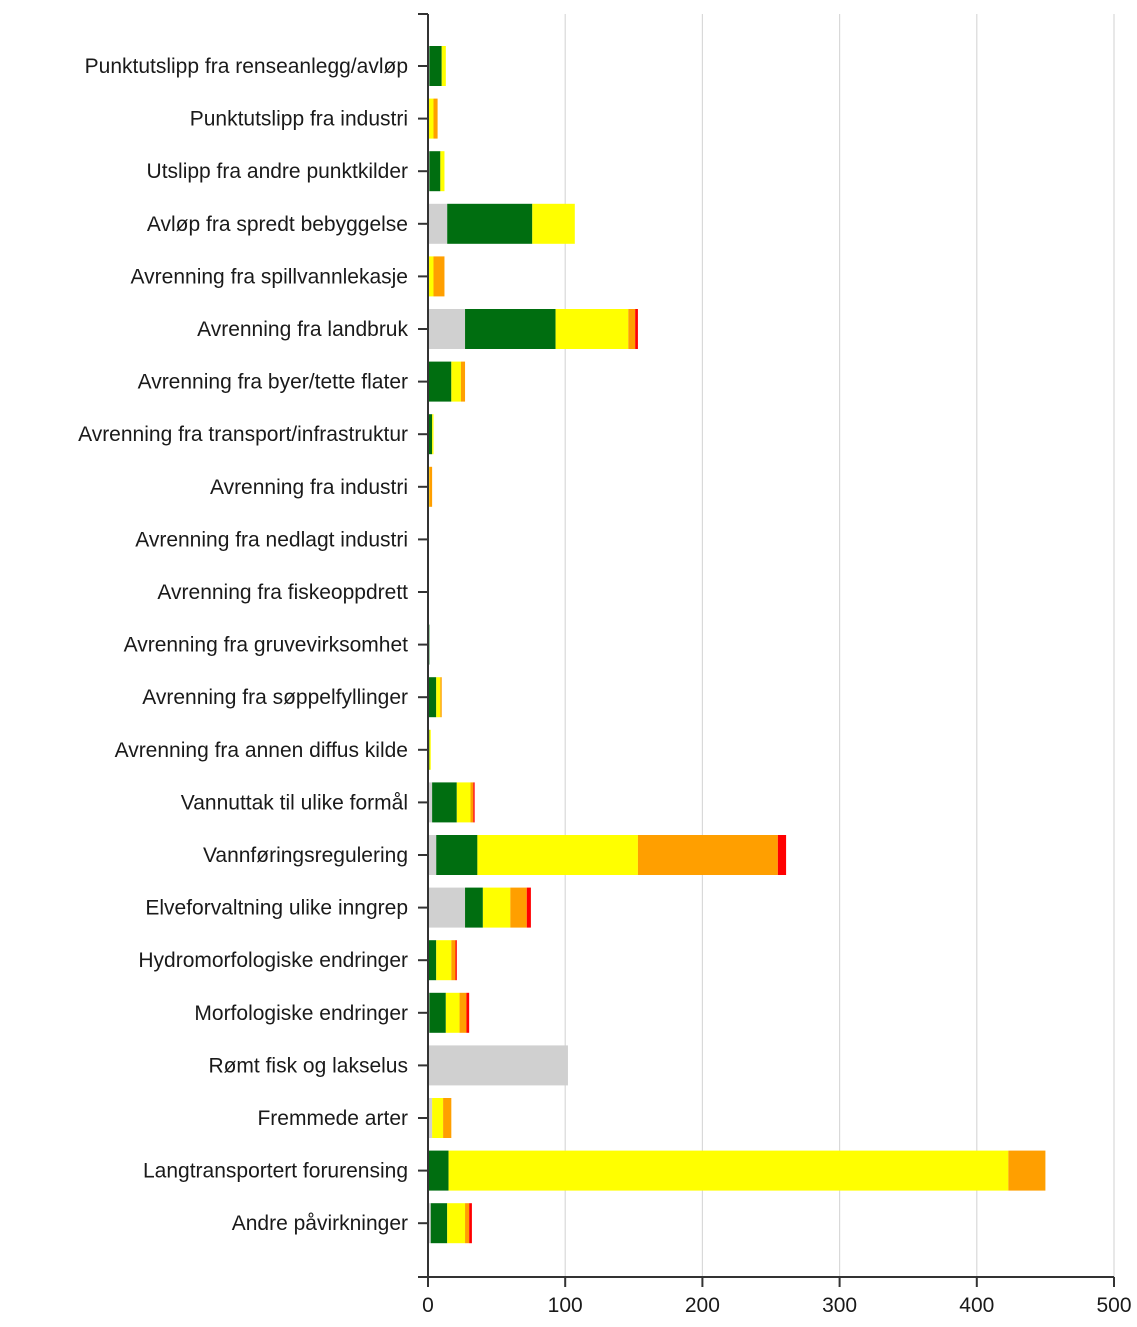 This screenshot has height=1327, width=1137. What do you see at coordinates (299, 119) in the screenshot?
I see `category-label-1: Punktutslipp fra industri` at bounding box center [299, 119].